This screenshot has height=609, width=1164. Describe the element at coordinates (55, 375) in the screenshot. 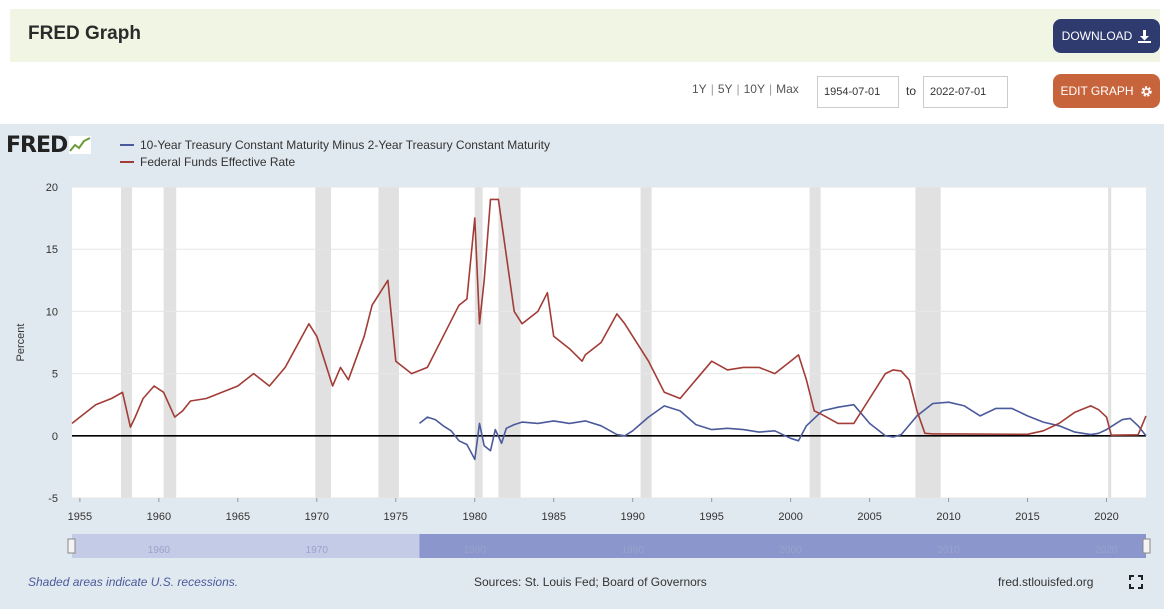

I see `y-tick-label: 5` at that location.